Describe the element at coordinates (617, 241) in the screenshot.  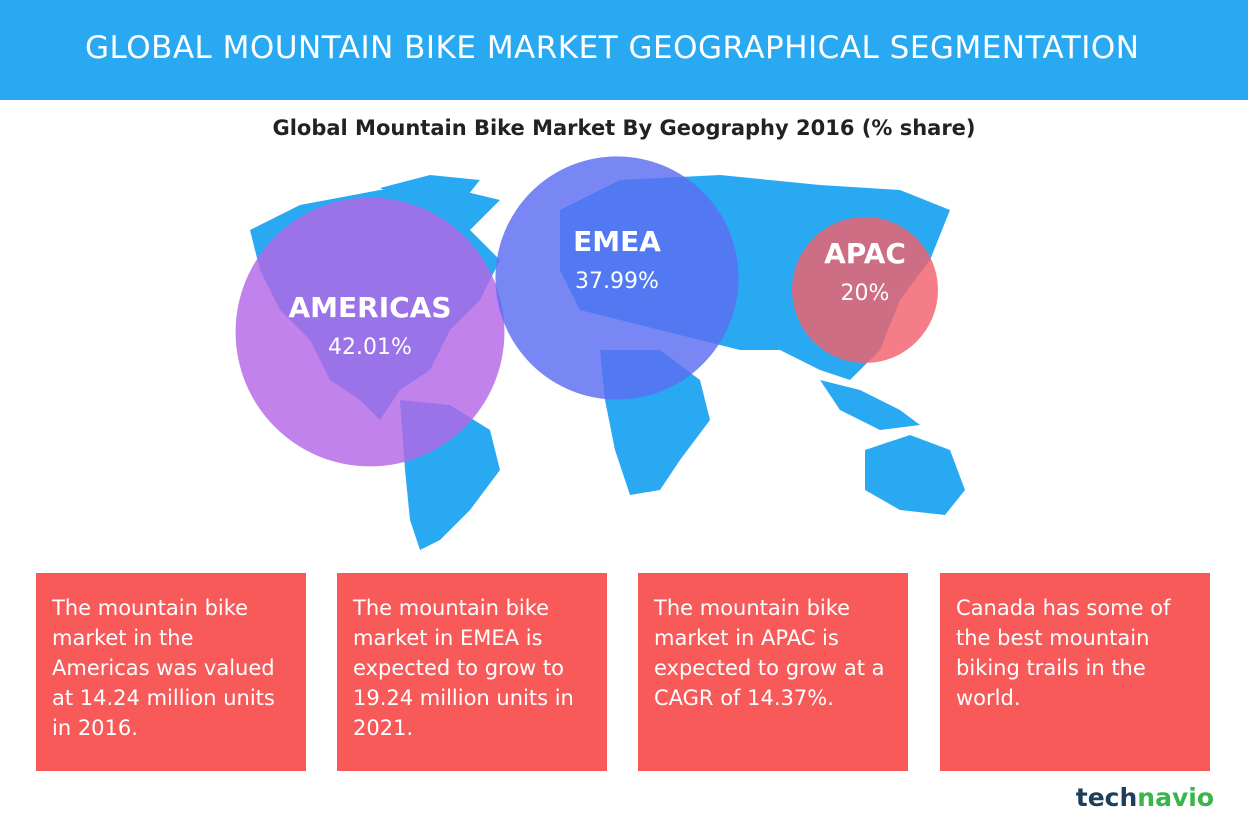
I see `bubble-label: EMEA` at that location.